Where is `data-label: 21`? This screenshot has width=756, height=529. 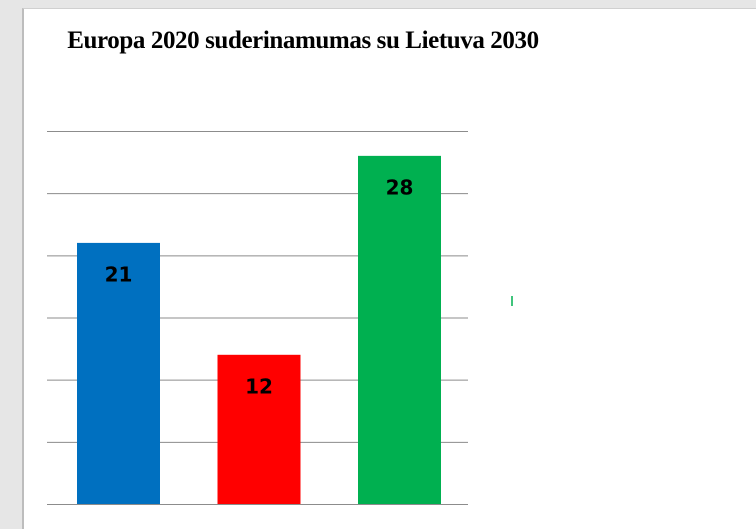
data-label: 21 is located at coordinates (119, 274).